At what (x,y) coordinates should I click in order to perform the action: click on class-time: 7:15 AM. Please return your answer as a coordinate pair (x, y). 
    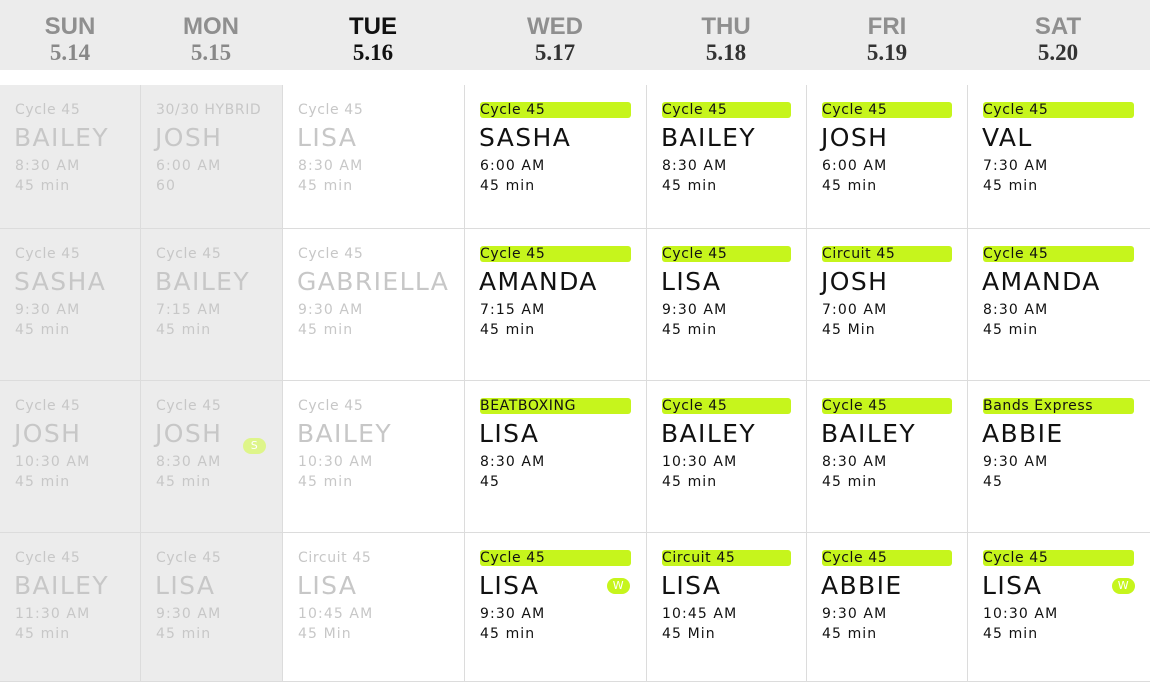
    Looking at the image, I should click on (513, 310).